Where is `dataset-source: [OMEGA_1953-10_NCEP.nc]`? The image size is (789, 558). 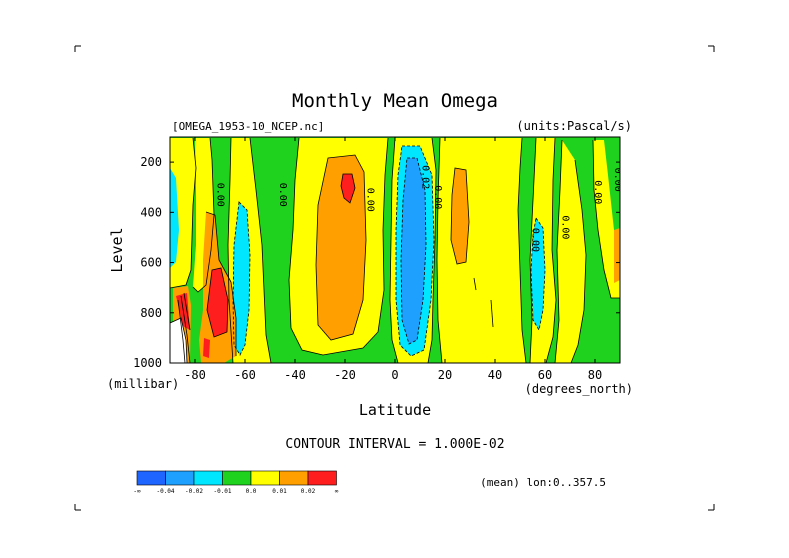
dataset-source: [OMEGA_1953-10_NCEP.nc] is located at coordinates (248, 126).